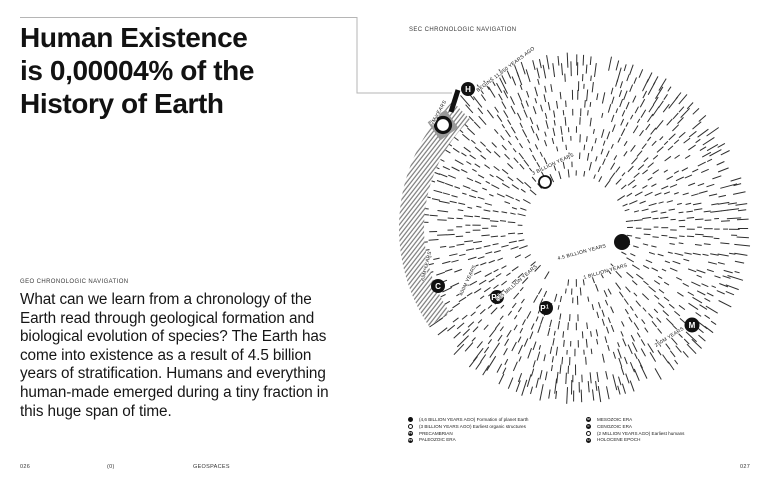 Image resolution: width=768 pixels, height=490 pixels. I want to click on marker-earth-formation, so click(622, 242).